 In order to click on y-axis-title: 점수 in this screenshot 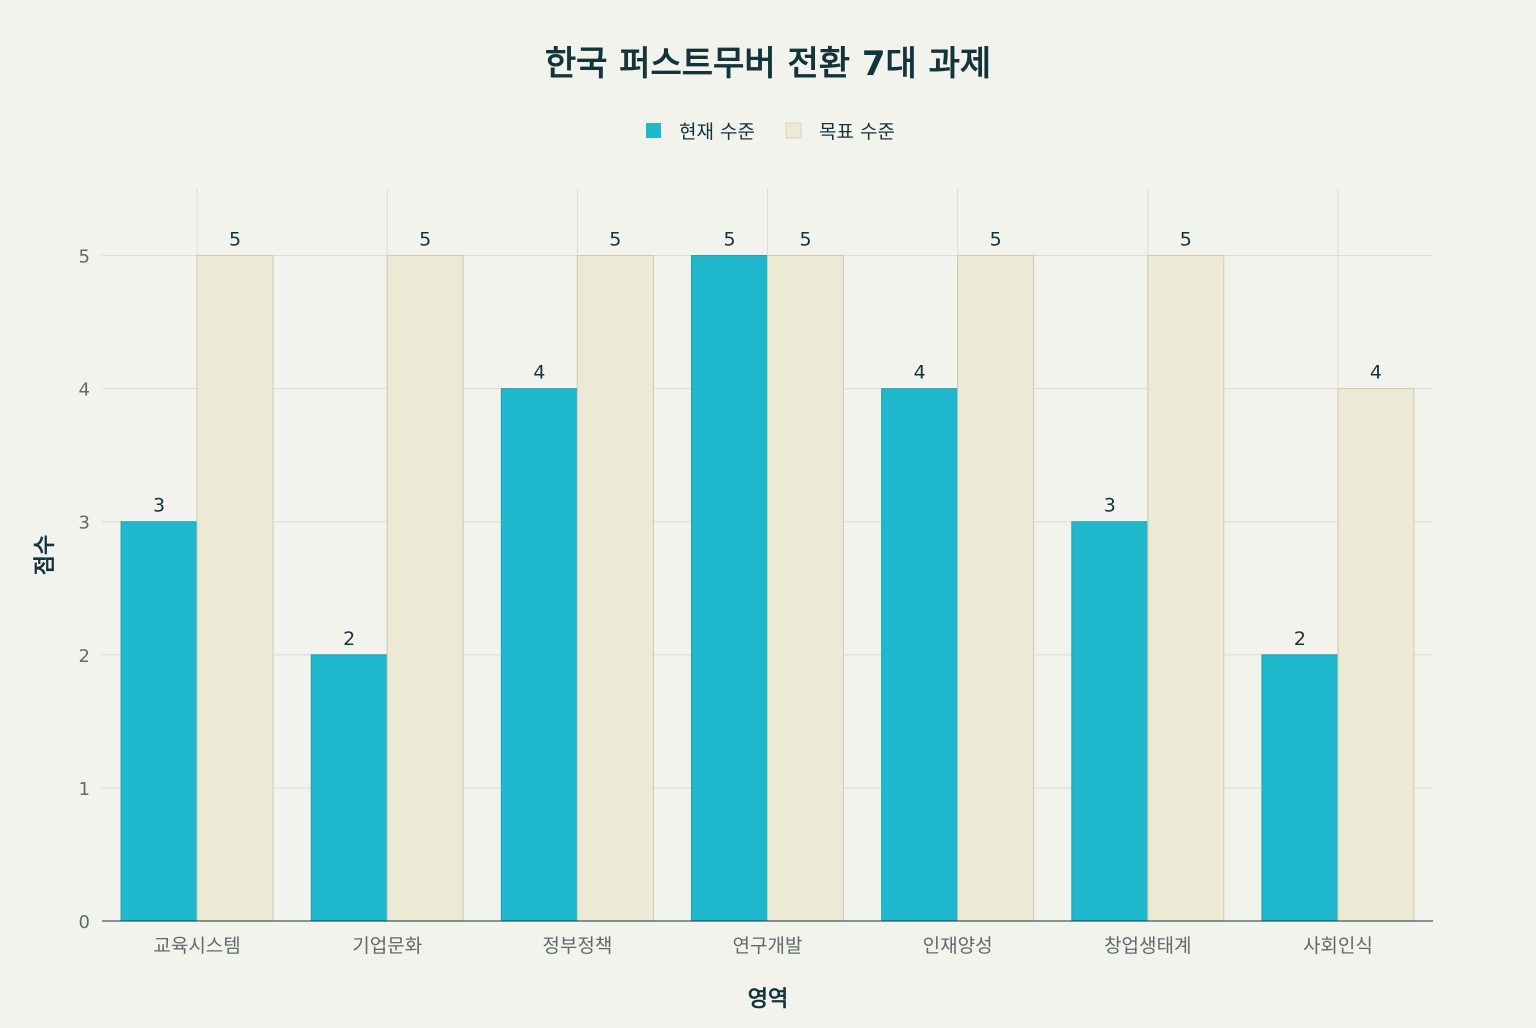, I will do `click(45, 555)`.